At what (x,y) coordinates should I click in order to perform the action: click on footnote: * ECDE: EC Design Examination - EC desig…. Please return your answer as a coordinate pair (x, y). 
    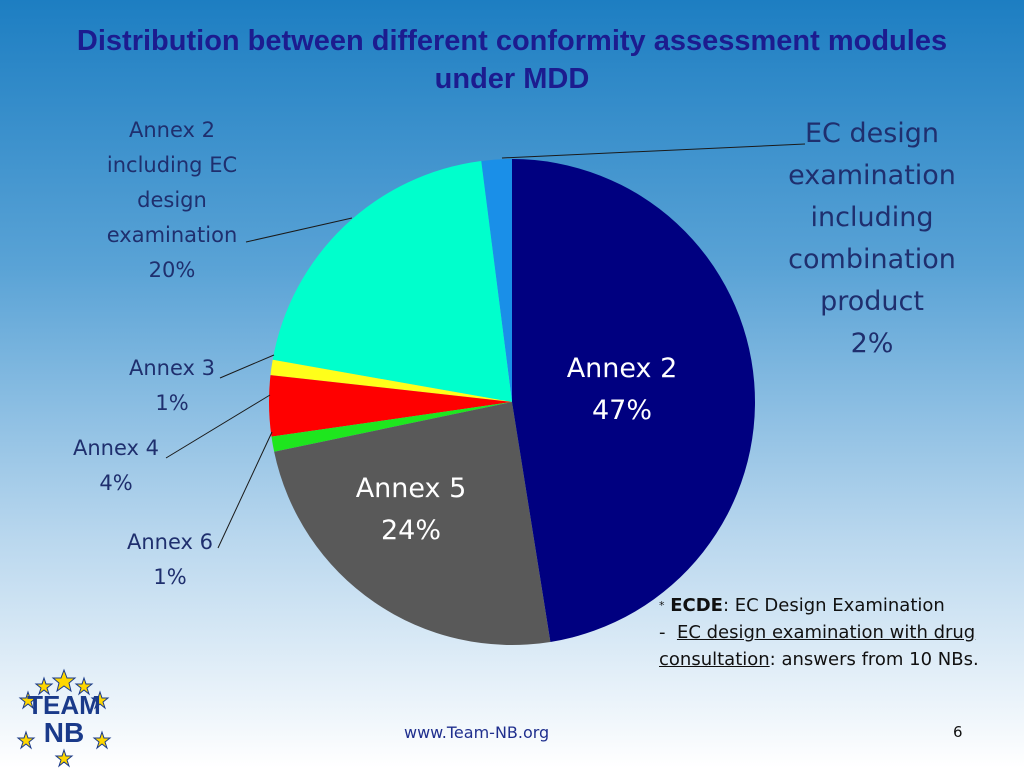
    Looking at the image, I should click on (829, 632).